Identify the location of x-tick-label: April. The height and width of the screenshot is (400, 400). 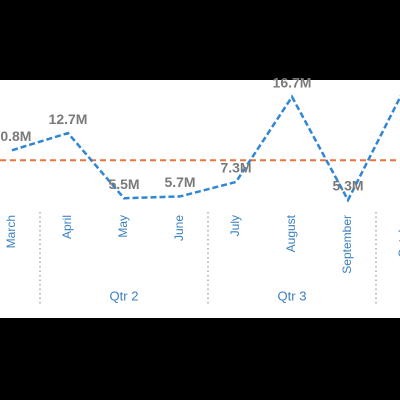
(67, 227).